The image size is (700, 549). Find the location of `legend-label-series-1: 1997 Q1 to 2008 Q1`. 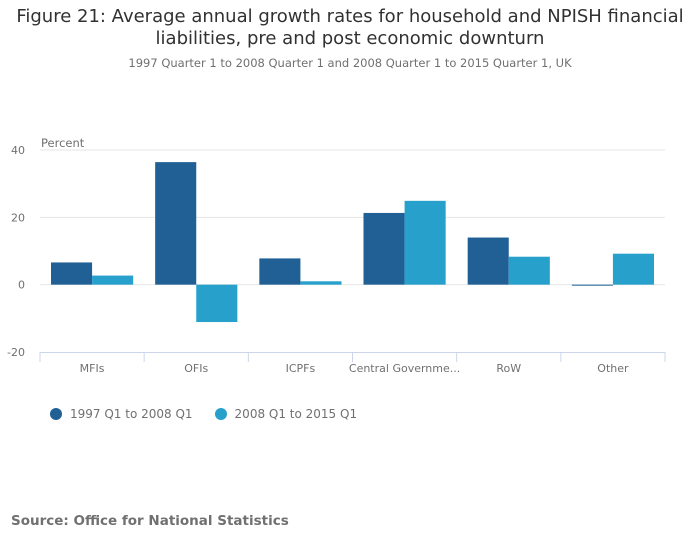

legend-label-series-1: 1997 Q1 to 2008 Q1 is located at coordinates (131, 414).